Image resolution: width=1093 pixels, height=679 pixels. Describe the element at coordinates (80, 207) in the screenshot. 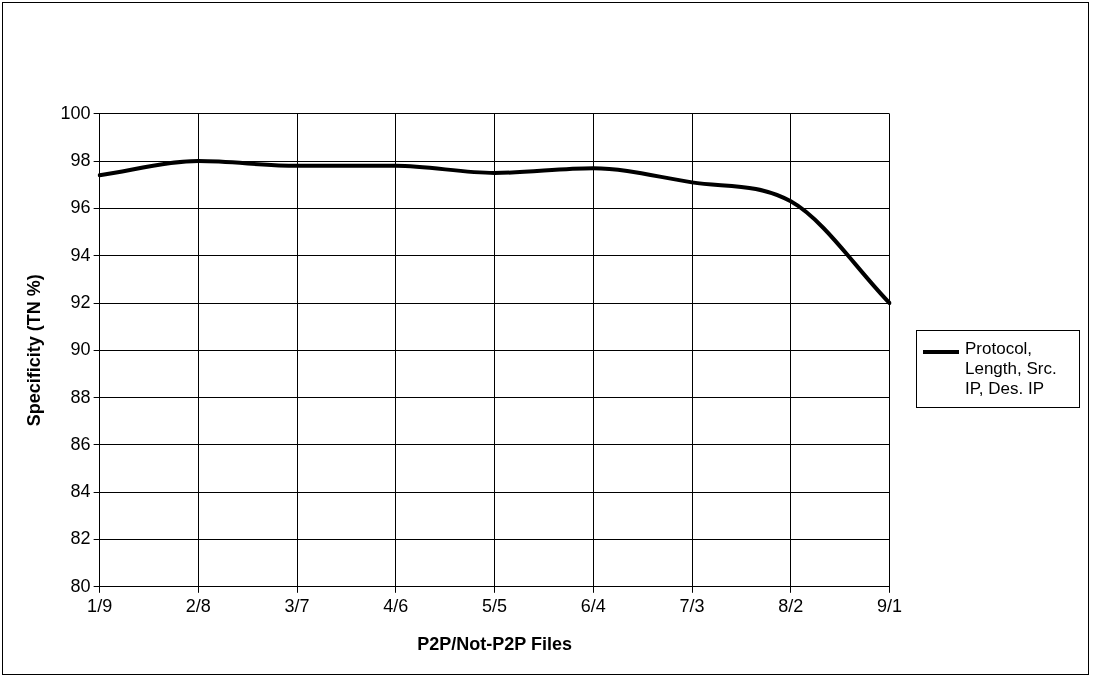

I see `y-tick-label: 96` at that location.